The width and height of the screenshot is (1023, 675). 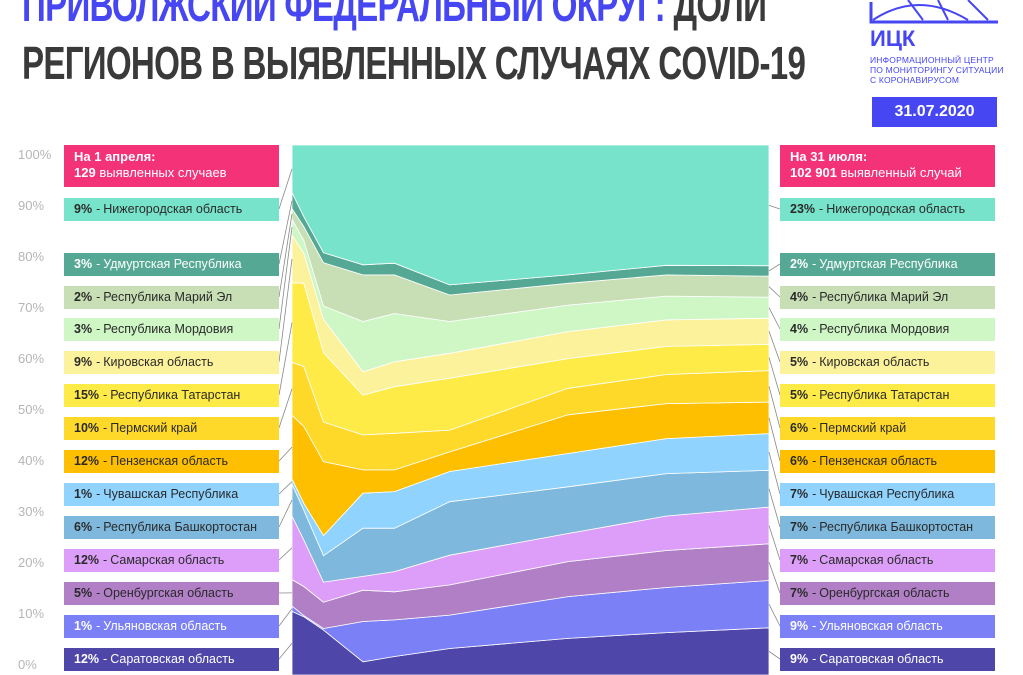 I want to click on right-legend-label: 7% - Оренбургская область, so click(x=887, y=593).